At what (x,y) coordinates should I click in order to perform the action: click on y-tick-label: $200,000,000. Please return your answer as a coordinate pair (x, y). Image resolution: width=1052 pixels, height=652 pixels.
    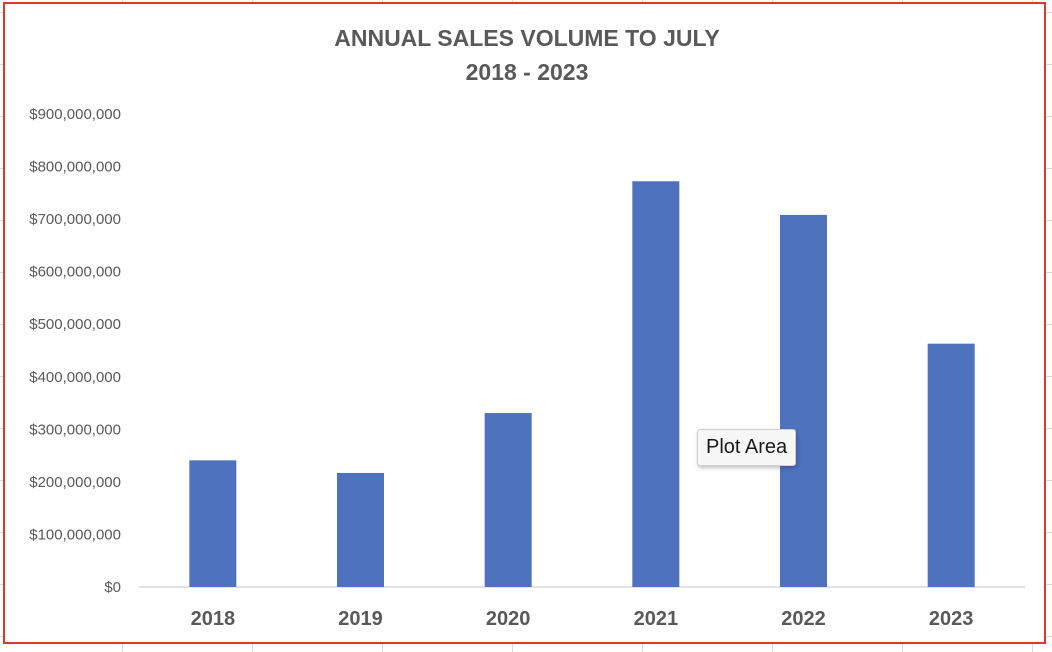
    Looking at the image, I should click on (75, 482).